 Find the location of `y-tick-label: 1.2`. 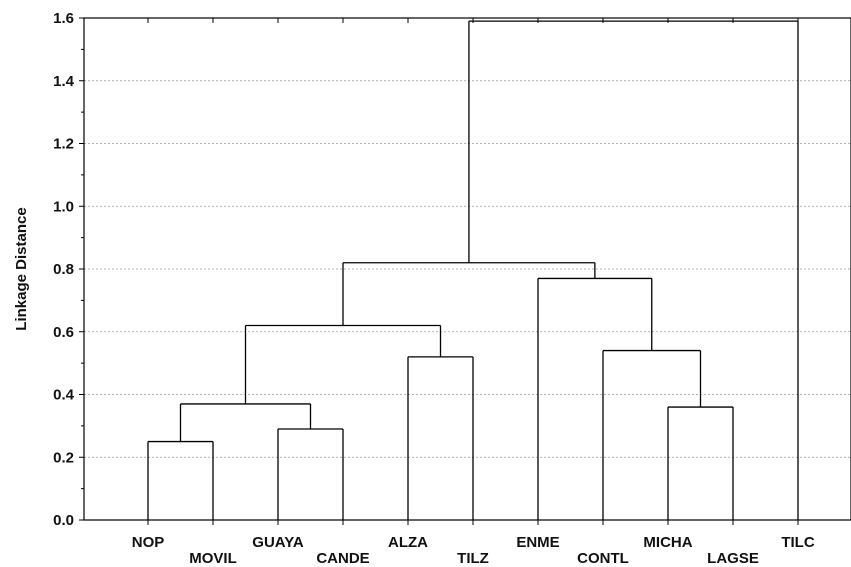

y-tick-label: 1.2 is located at coordinates (63, 144).